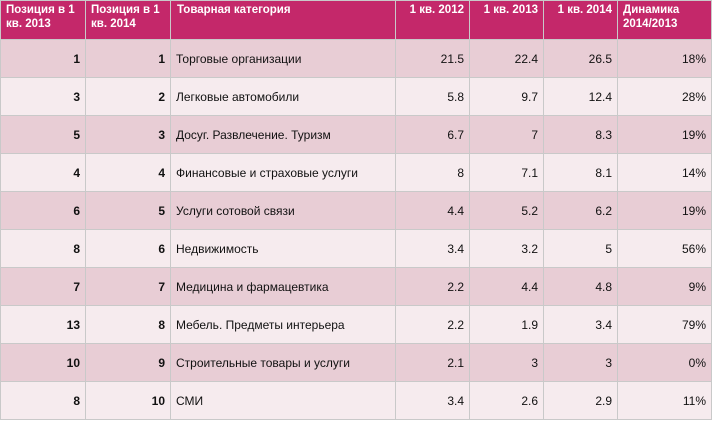 The image size is (714, 425). Describe the element at coordinates (506, 210) in the screenshot. I see `cell-q1-2013: 5.2` at that location.